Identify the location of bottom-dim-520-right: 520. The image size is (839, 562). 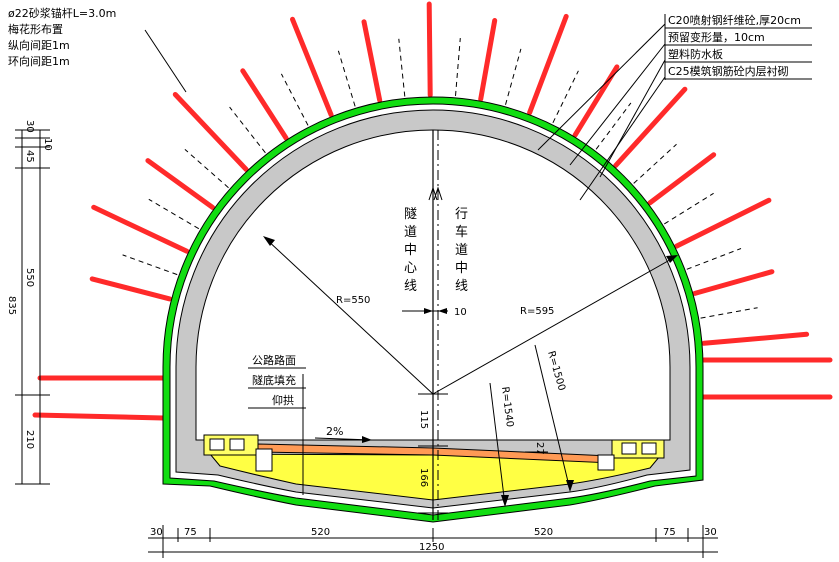
(543, 532).